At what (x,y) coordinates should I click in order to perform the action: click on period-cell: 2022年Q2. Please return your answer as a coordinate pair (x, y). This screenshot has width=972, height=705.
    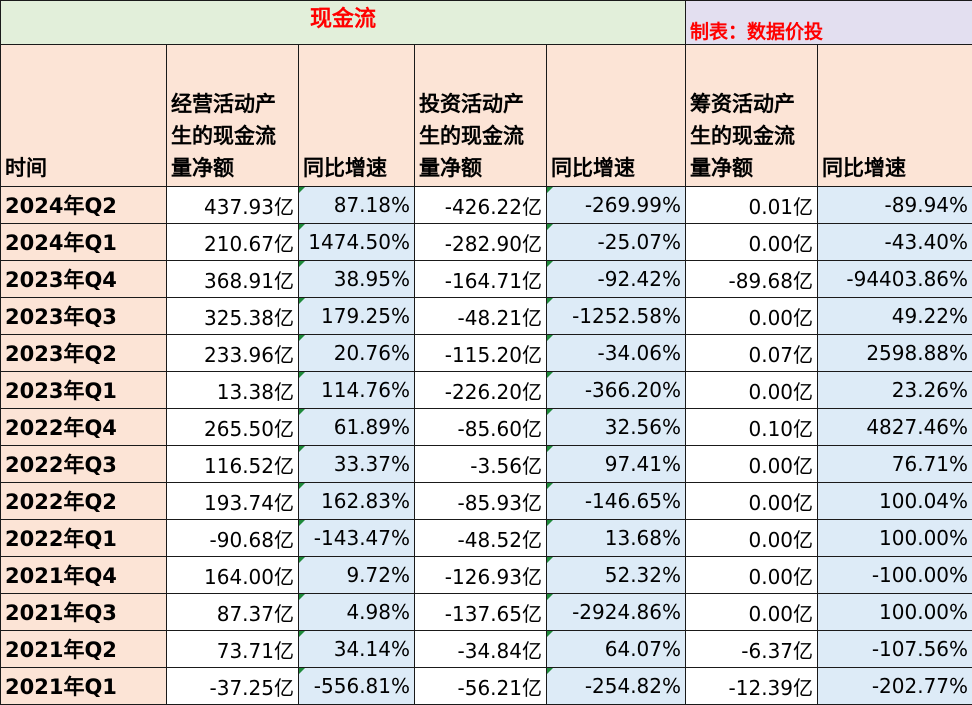
    Looking at the image, I should click on (84, 501).